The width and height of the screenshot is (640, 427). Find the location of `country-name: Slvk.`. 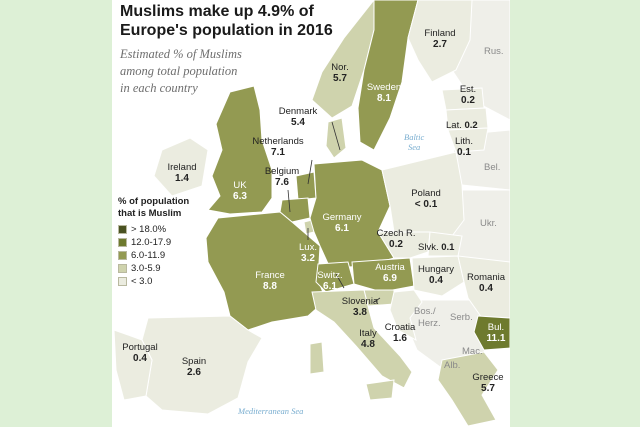

country-name: Slvk. is located at coordinates (428, 247).